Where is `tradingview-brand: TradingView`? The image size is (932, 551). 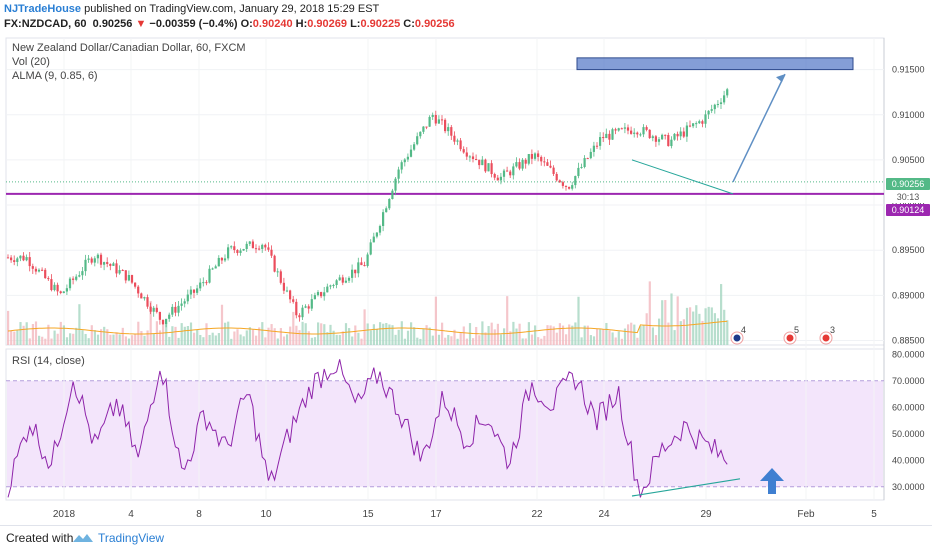
tradingview-brand: TradingView is located at coordinates (131, 538).